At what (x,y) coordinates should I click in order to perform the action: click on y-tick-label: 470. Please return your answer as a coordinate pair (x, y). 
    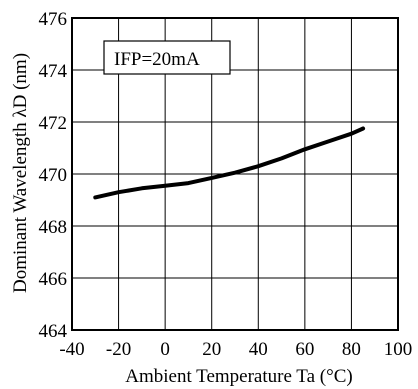
    Looking at the image, I should click on (53, 175).